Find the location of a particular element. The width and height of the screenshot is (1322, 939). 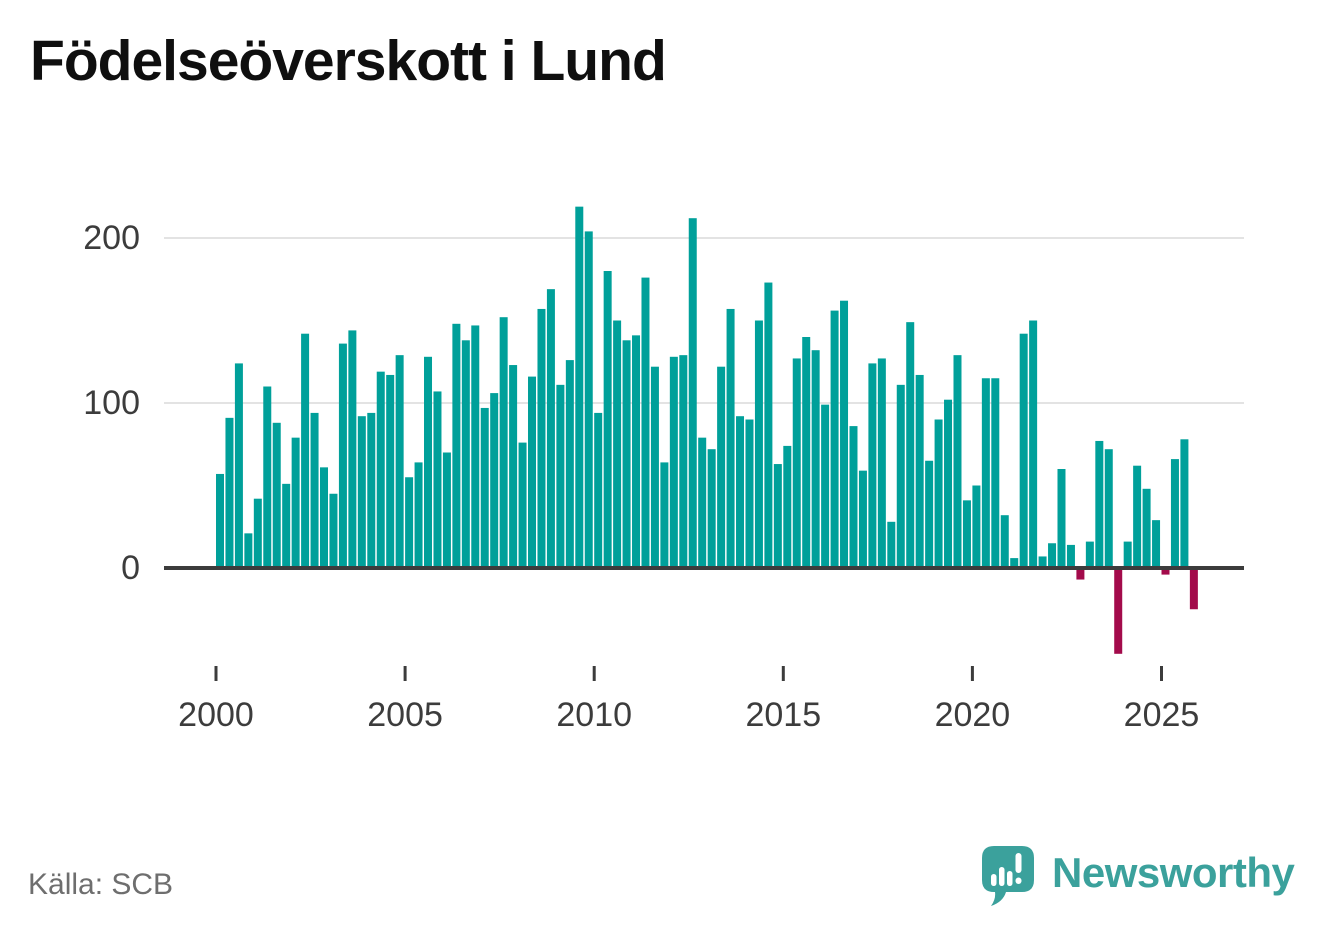

bar-2007-Q3 is located at coordinates (503, 442).